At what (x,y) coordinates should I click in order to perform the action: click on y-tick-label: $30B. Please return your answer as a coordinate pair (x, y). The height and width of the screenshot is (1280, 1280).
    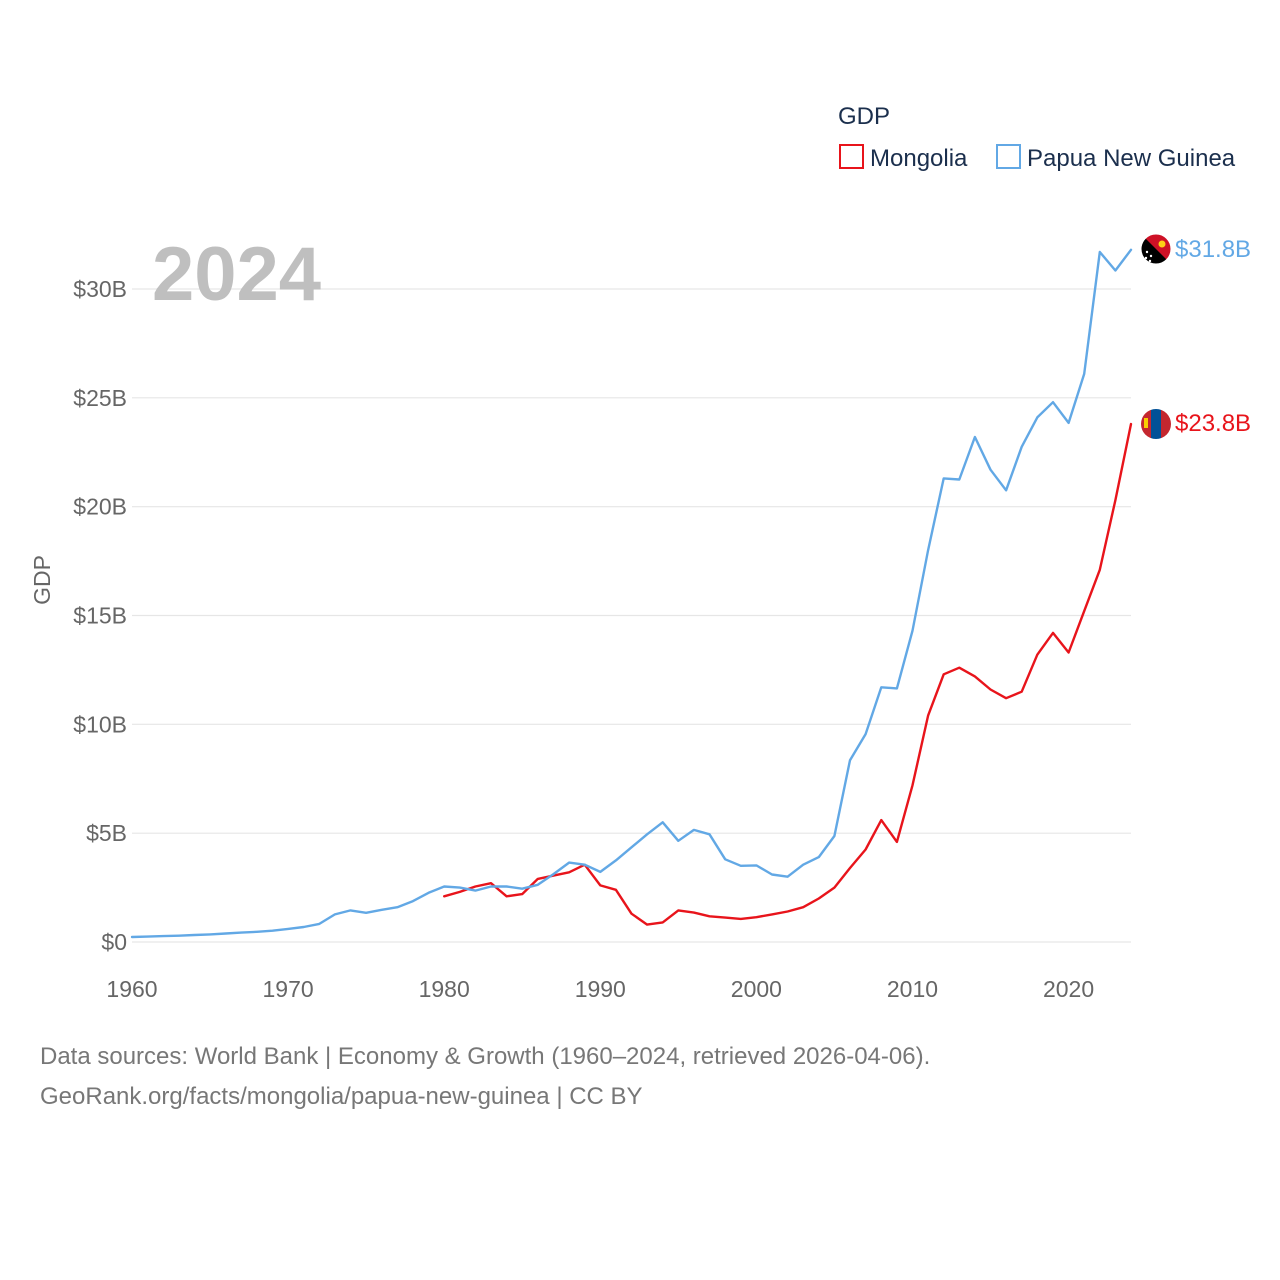
    Looking at the image, I should click on (100, 289).